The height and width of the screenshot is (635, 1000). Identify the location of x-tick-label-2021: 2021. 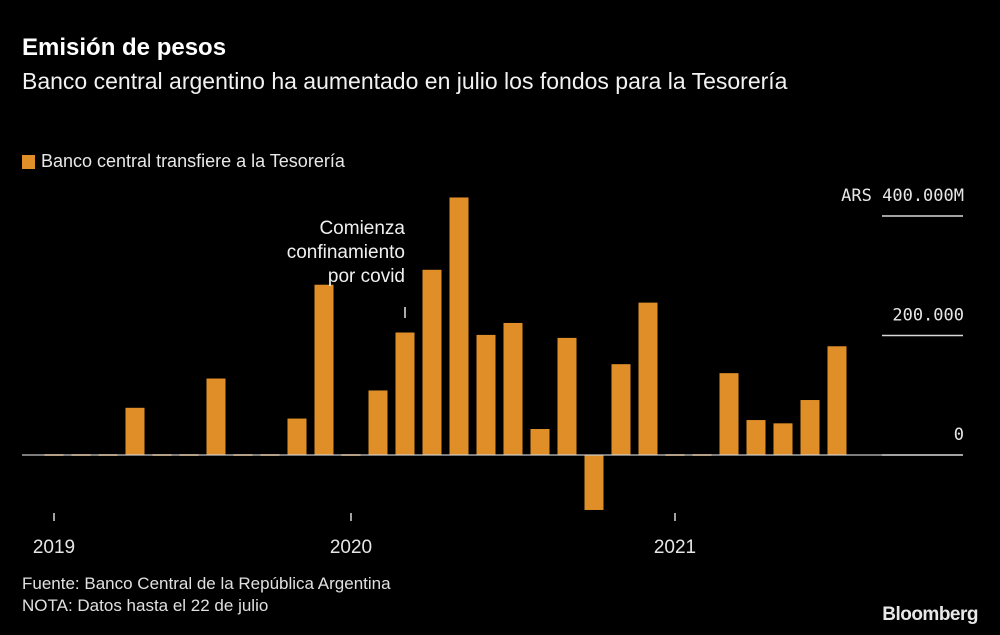
(675, 547).